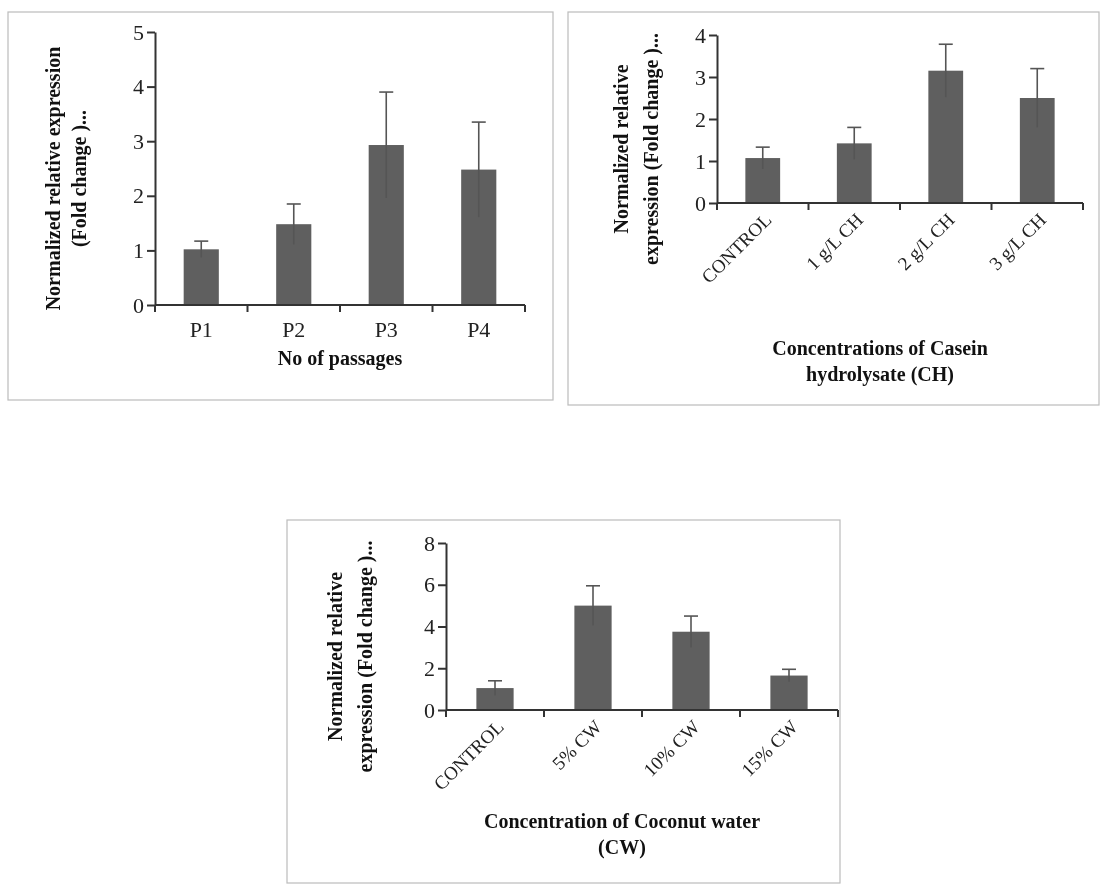 The height and width of the screenshot is (884, 1100). What do you see at coordinates (1017, 241) in the screenshot?
I see `x-tick-label: 3 g/L CH` at bounding box center [1017, 241].